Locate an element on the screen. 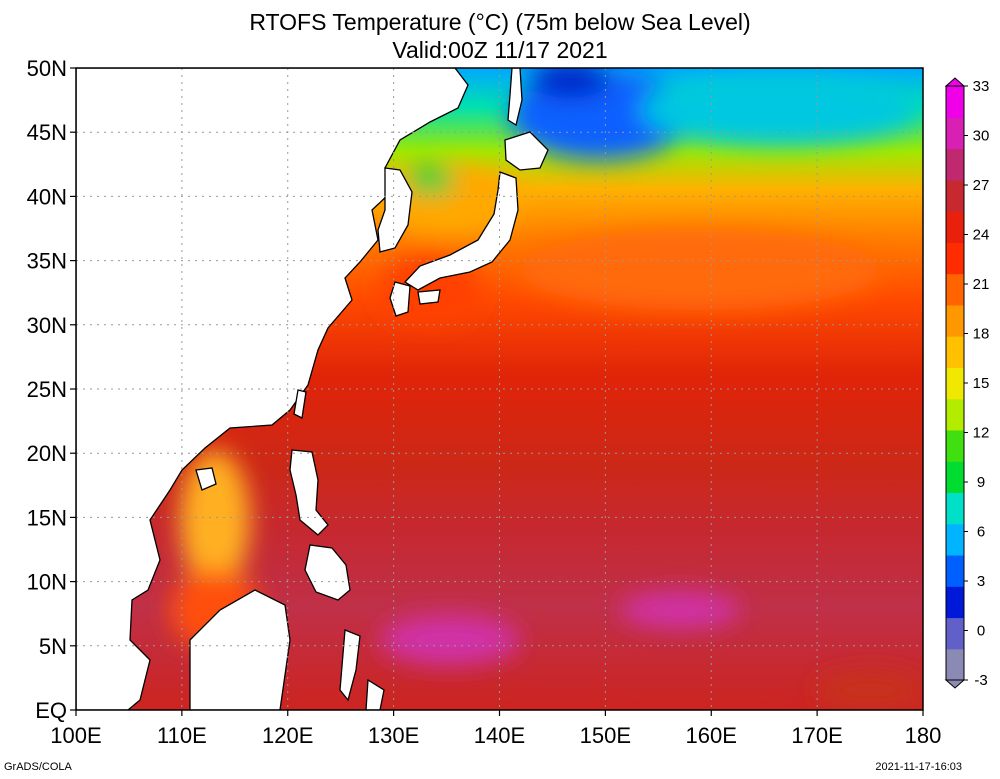  colorbar-tick-label: 6 is located at coordinates (981, 532).